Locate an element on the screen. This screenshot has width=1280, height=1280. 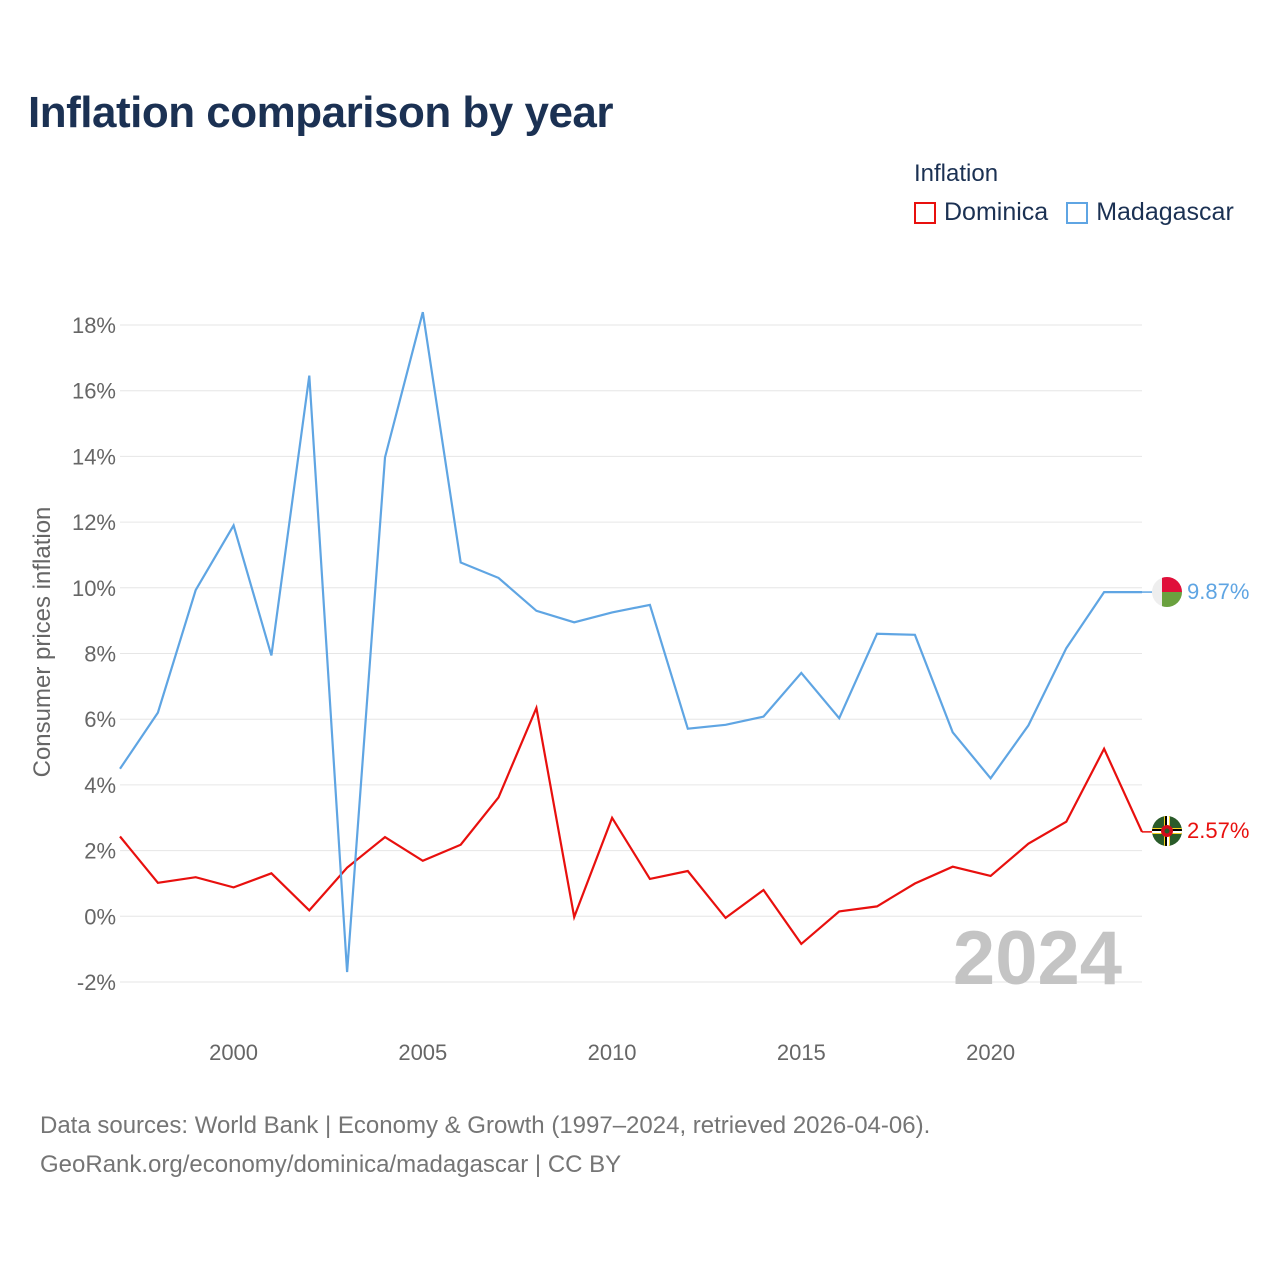
x-tick-label: 2005 is located at coordinates (422, 1052).